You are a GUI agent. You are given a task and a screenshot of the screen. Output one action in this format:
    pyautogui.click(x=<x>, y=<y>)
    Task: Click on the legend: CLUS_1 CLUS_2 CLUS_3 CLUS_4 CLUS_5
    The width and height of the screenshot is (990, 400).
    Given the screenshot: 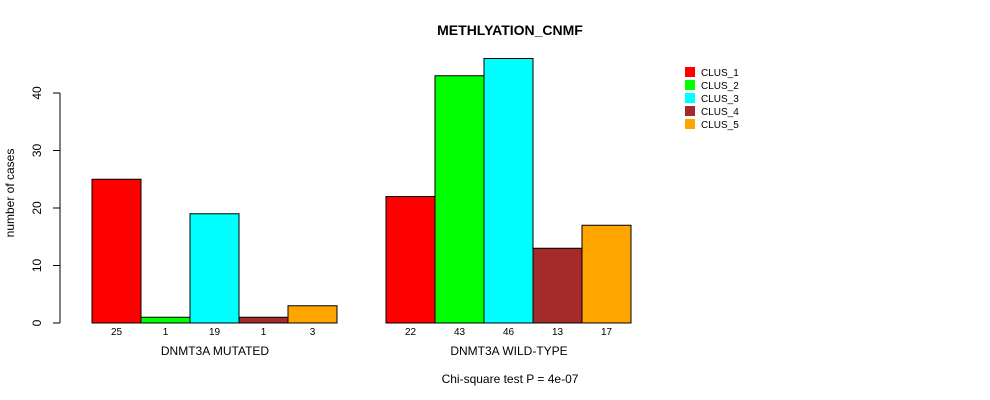 What is the action you would take?
    pyautogui.click(x=712, y=99)
    